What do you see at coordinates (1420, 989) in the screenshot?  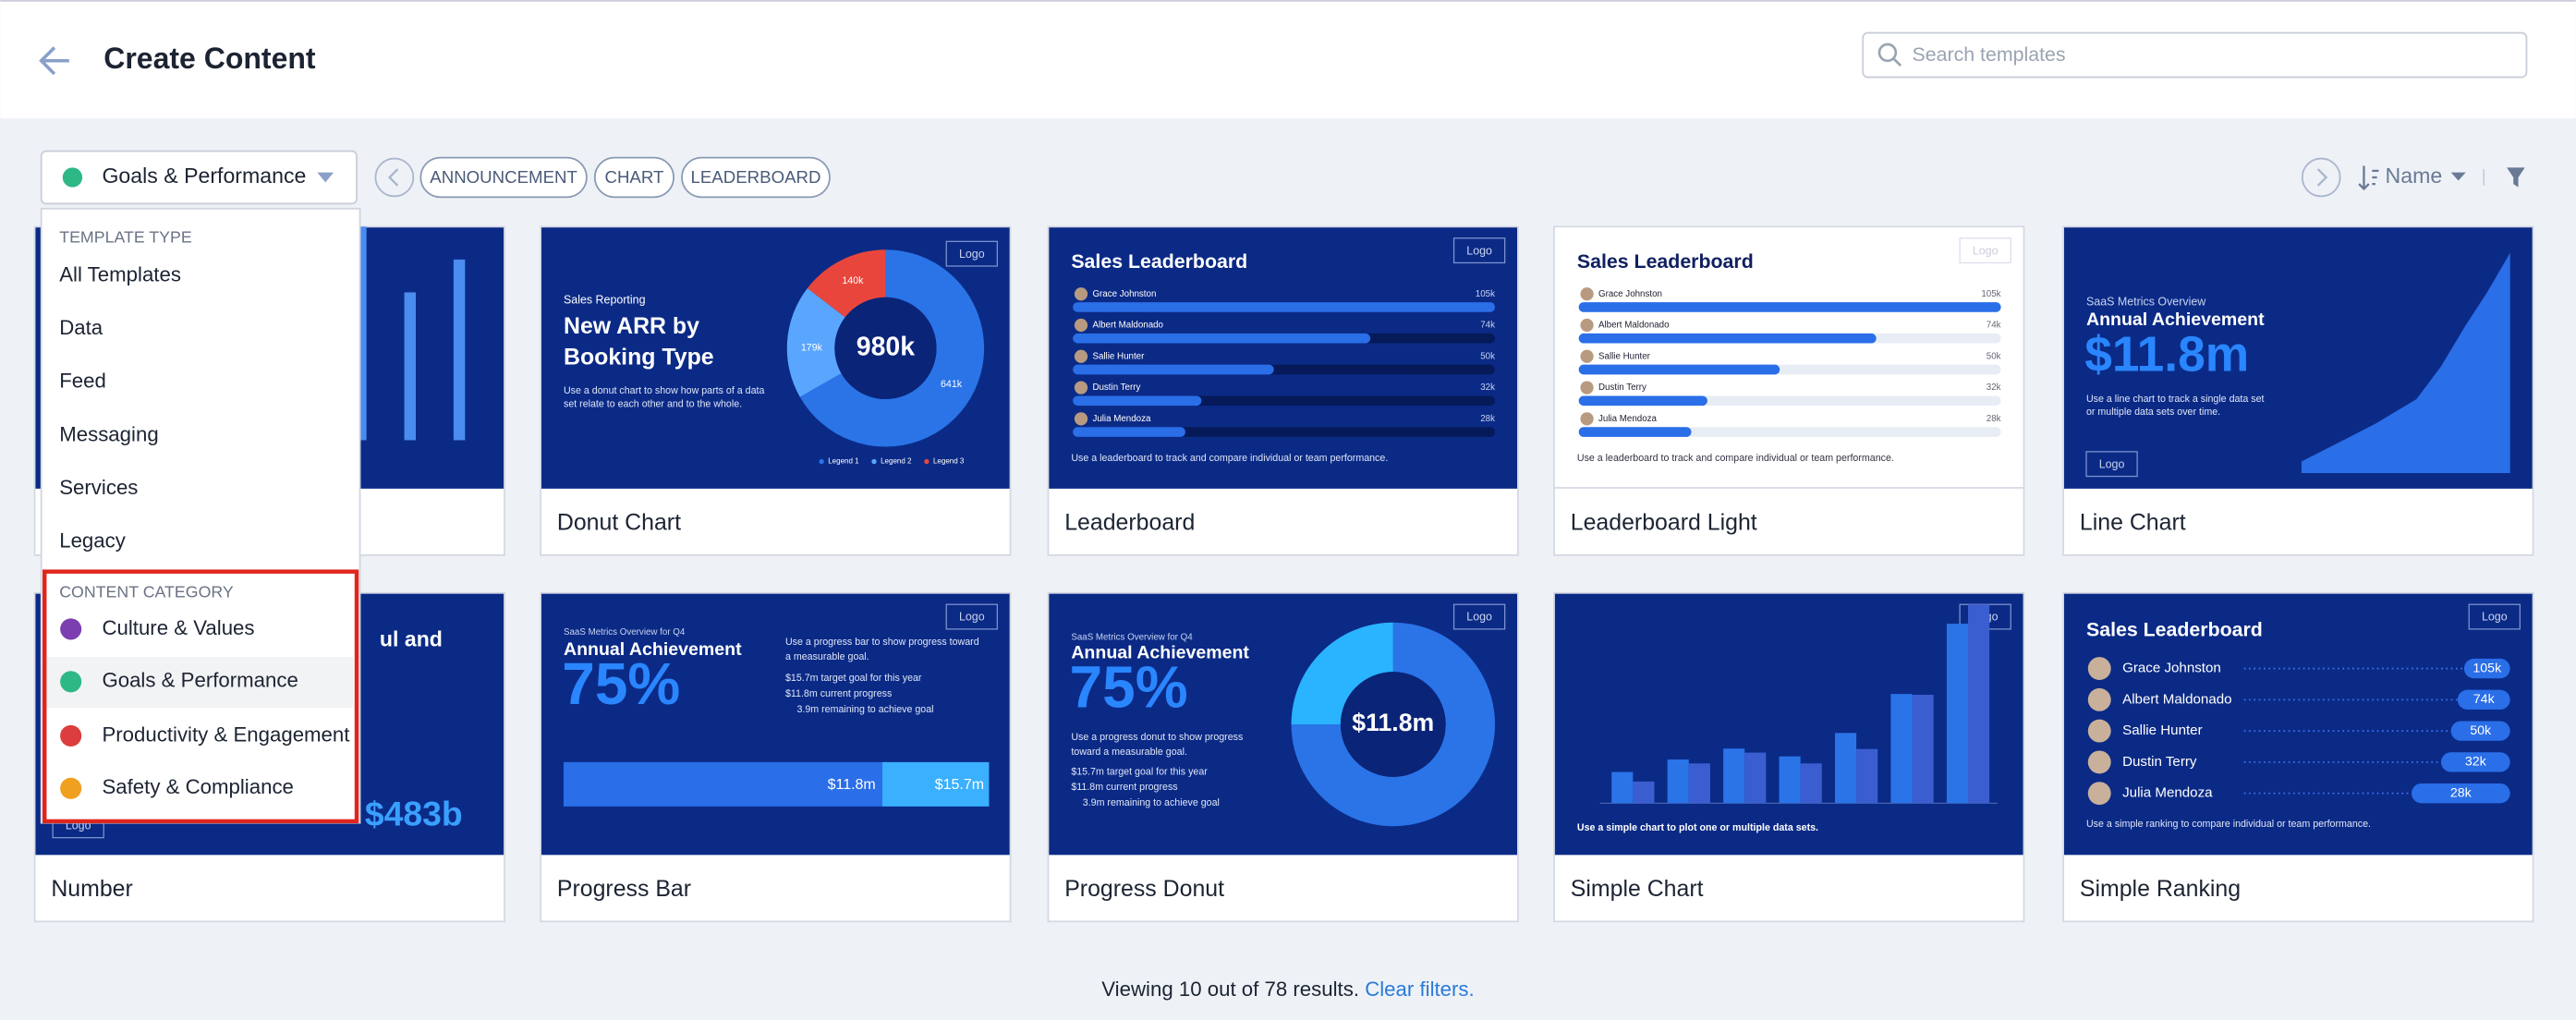 I see `clear-filters-link: Clear filters.` at bounding box center [1420, 989].